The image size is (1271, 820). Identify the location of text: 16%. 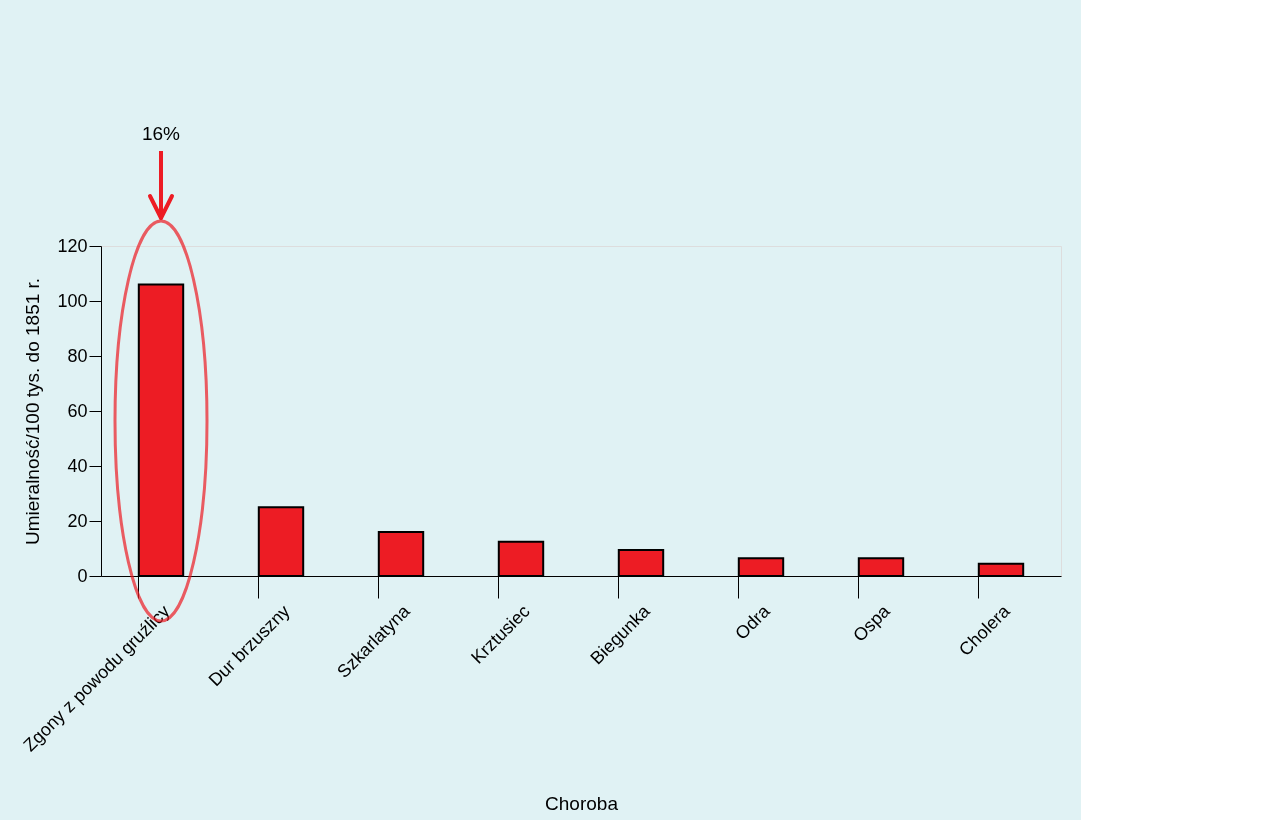
(161, 133).